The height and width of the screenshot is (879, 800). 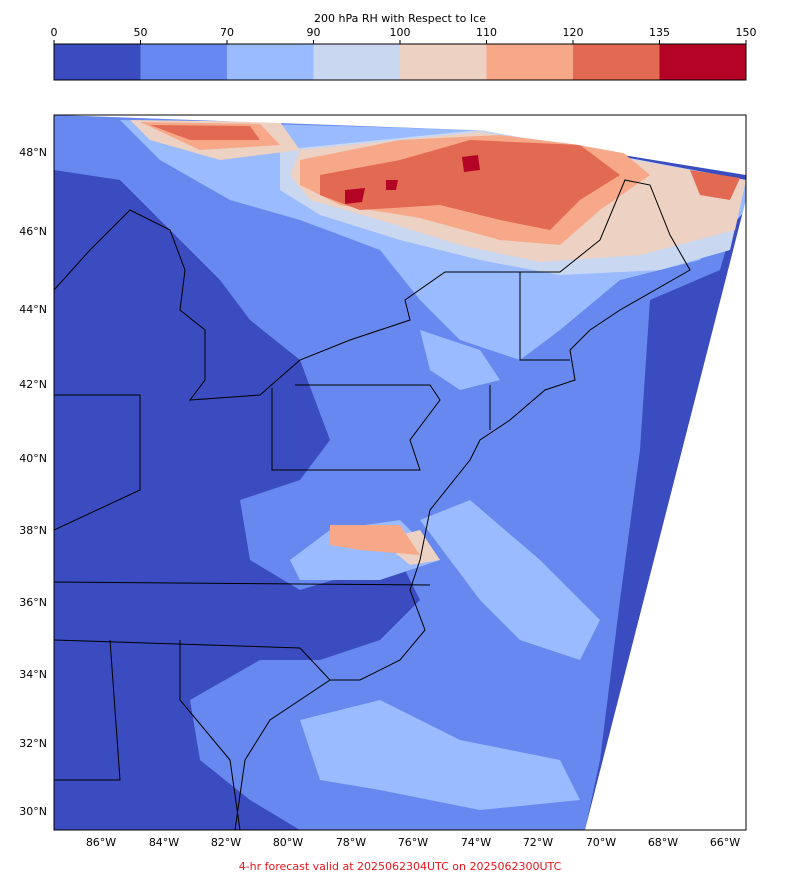 What do you see at coordinates (54, 32) in the screenshot?
I see `colorbar-tick-label: 0` at bounding box center [54, 32].